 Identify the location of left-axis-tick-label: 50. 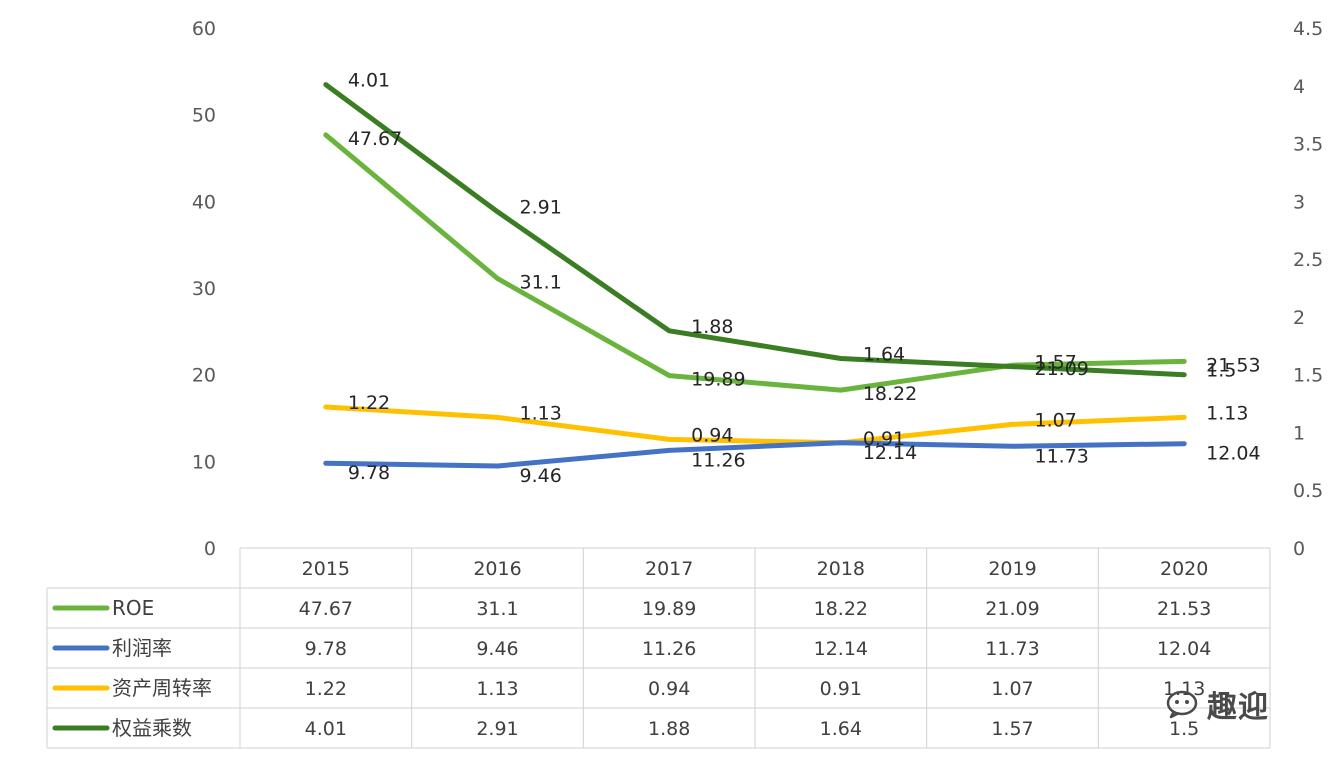
(204, 116).